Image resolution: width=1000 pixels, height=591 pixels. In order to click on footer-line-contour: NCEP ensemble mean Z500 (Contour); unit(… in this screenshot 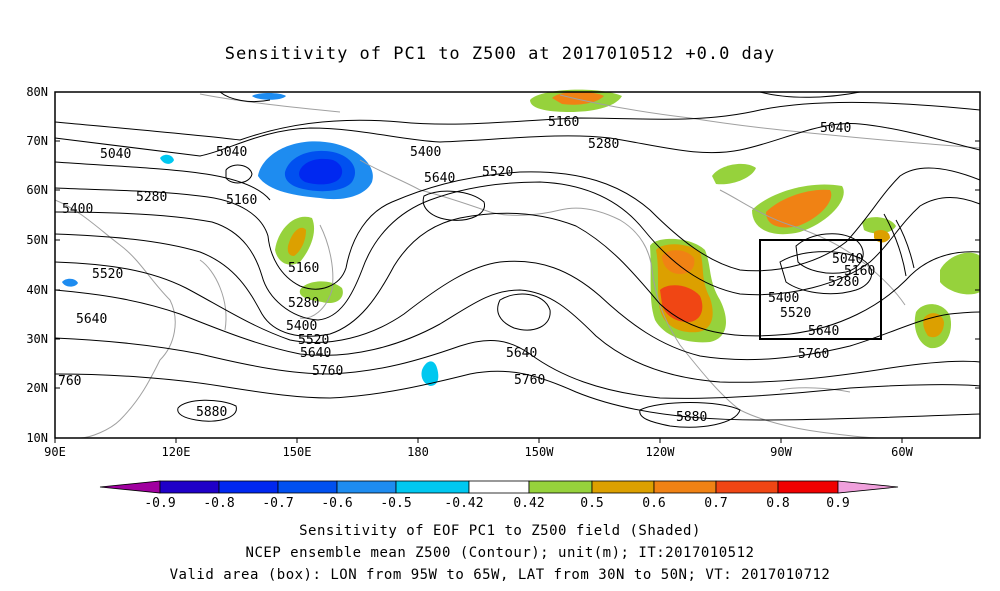, I will do `click(500, 553)`.